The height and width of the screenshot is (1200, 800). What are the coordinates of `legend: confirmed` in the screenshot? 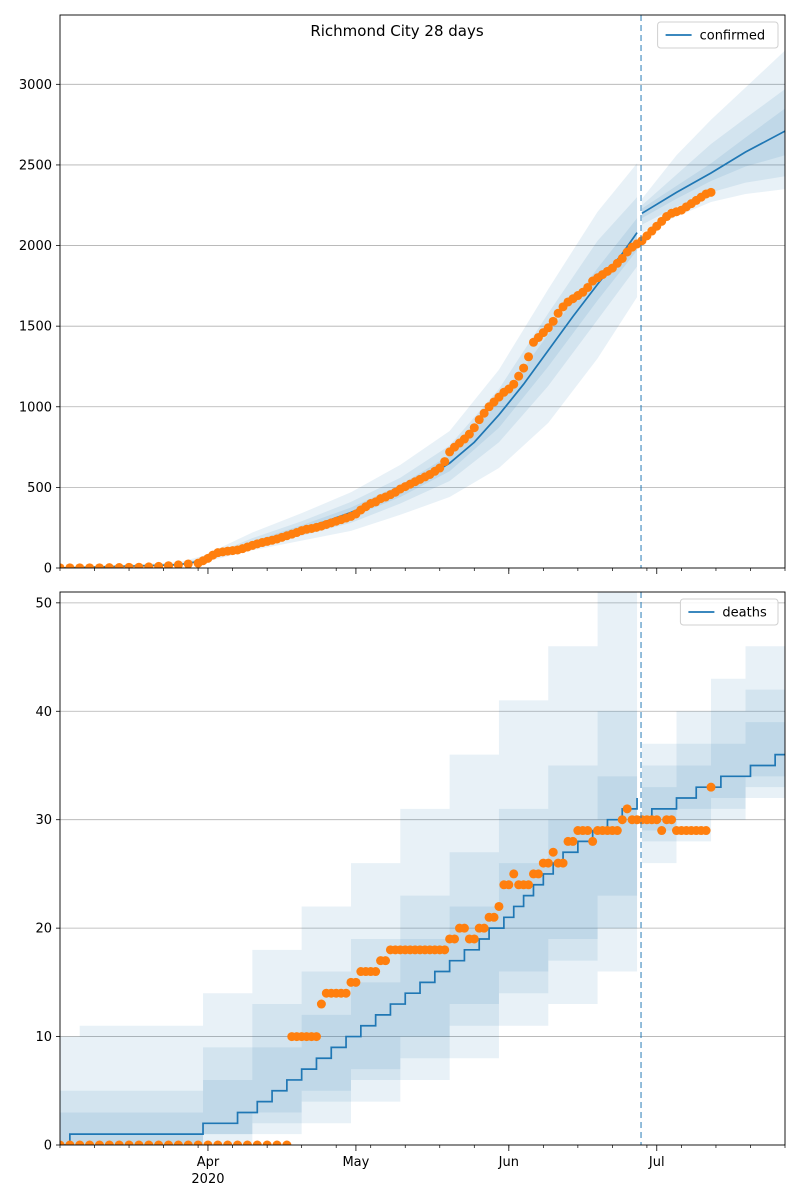 It's located at (718, 35).